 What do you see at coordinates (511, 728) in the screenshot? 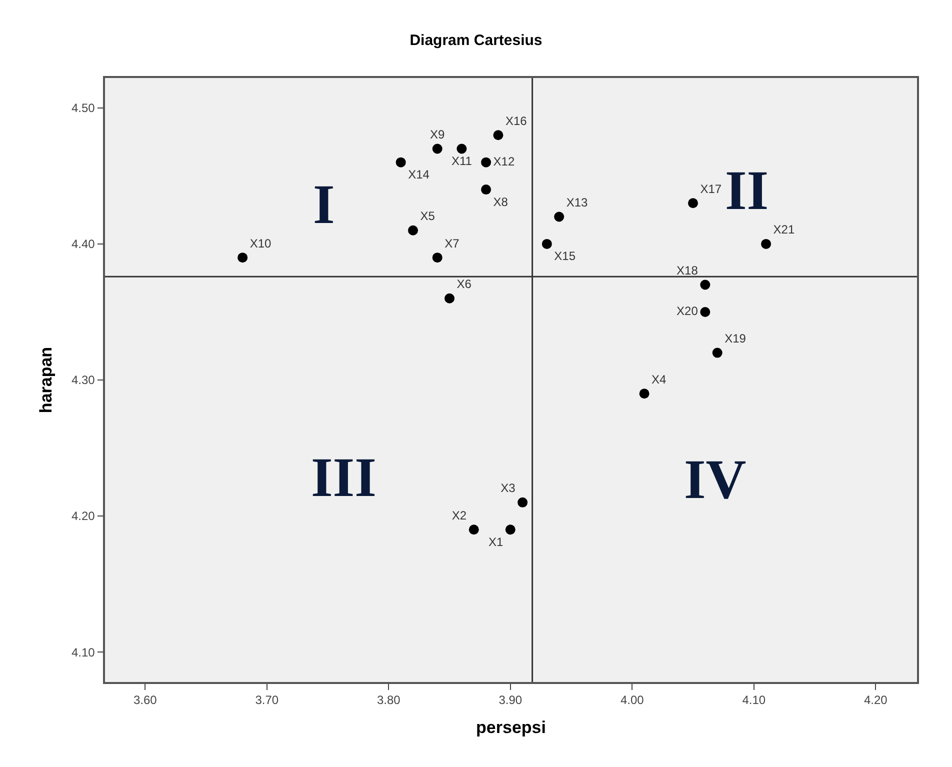
I see `x-axis-title: persepsi` at bounding box center [511, 728].